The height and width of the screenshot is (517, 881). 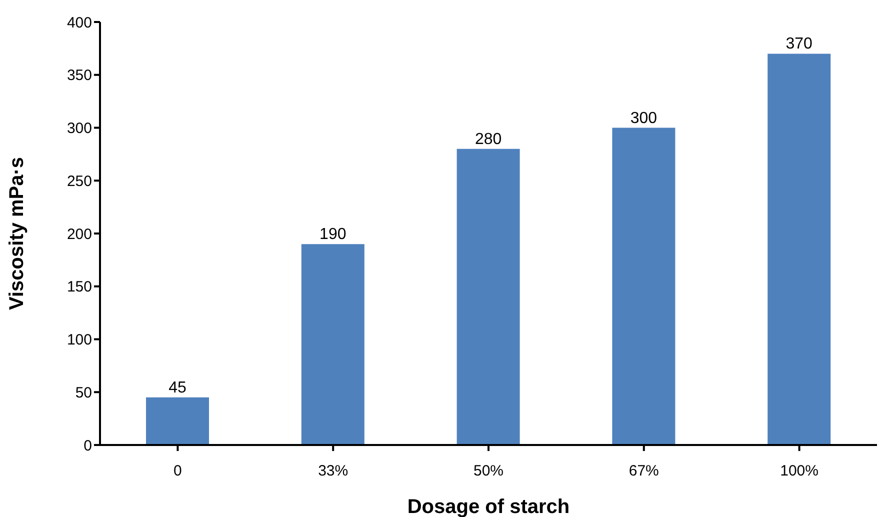 I want to click on y-axis-title: Viscosity mPa·s, so click(x=17, y=233).